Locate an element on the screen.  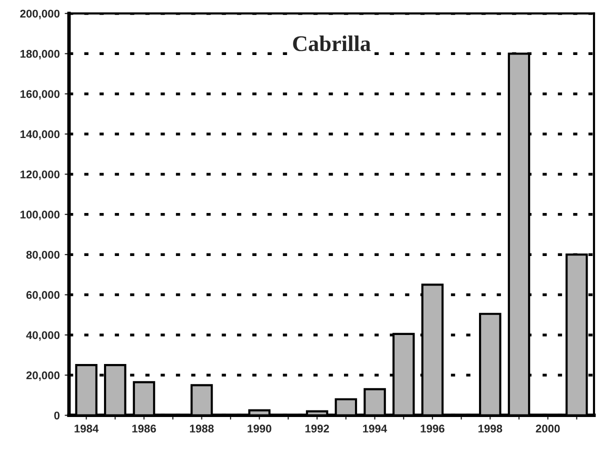
y-tick-label: 0 is located at coordinates (57, 416).